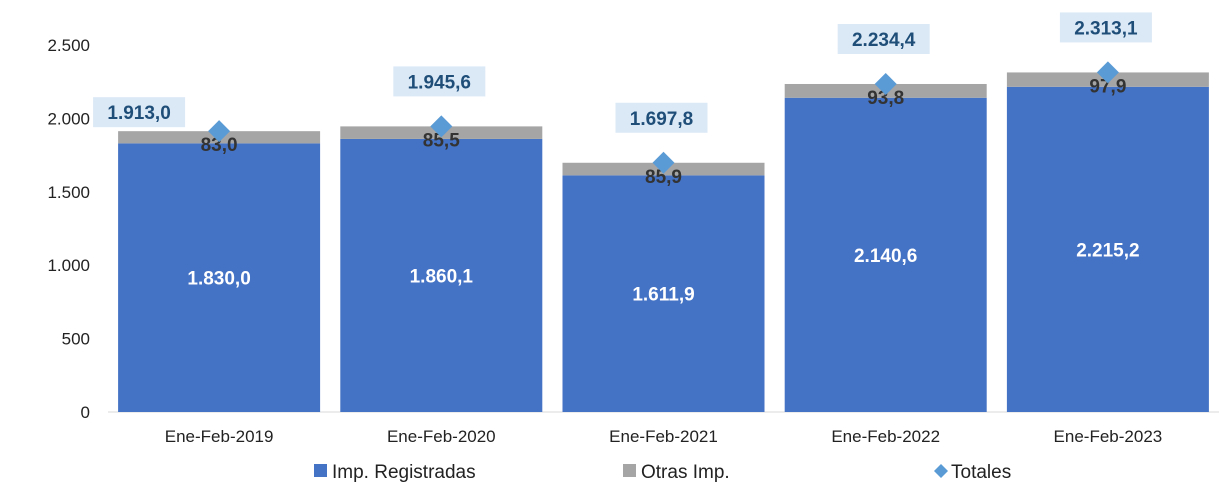  Describe the element at coordinates (68, 265) in the screenshot. I see `y-tick-label: 1.000` at that location.